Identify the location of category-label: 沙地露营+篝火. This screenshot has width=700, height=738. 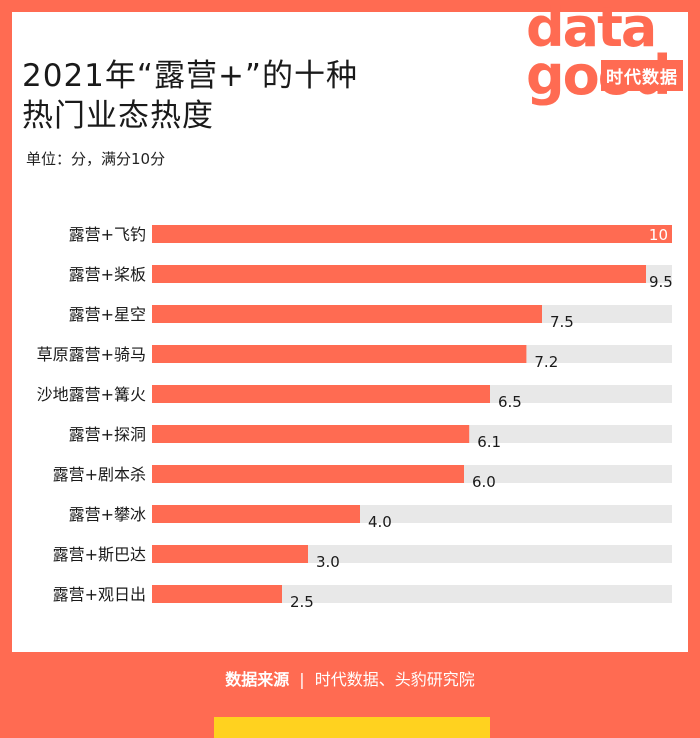
(91, 394).